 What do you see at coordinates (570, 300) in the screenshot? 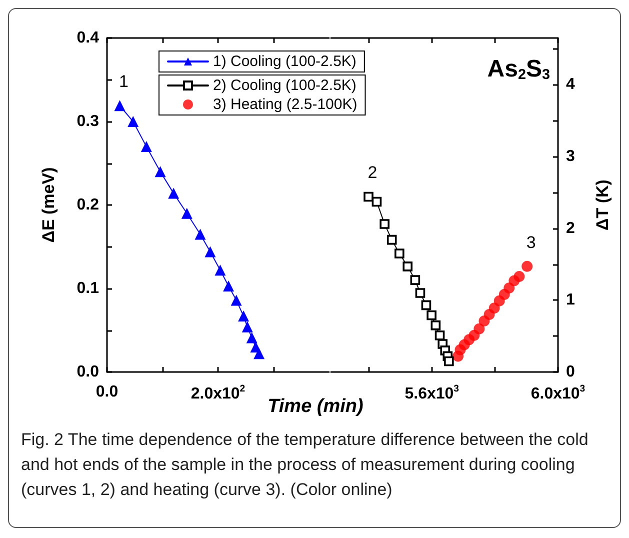
I see `y2-tick-label: 1` at bounding box center [570, 300].